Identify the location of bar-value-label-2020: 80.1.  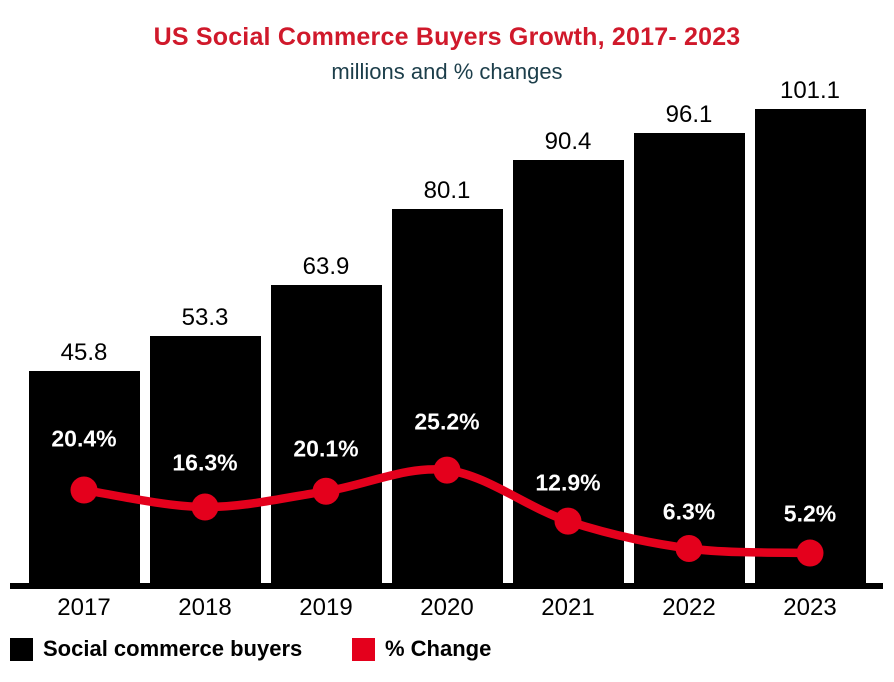
(447, 190).